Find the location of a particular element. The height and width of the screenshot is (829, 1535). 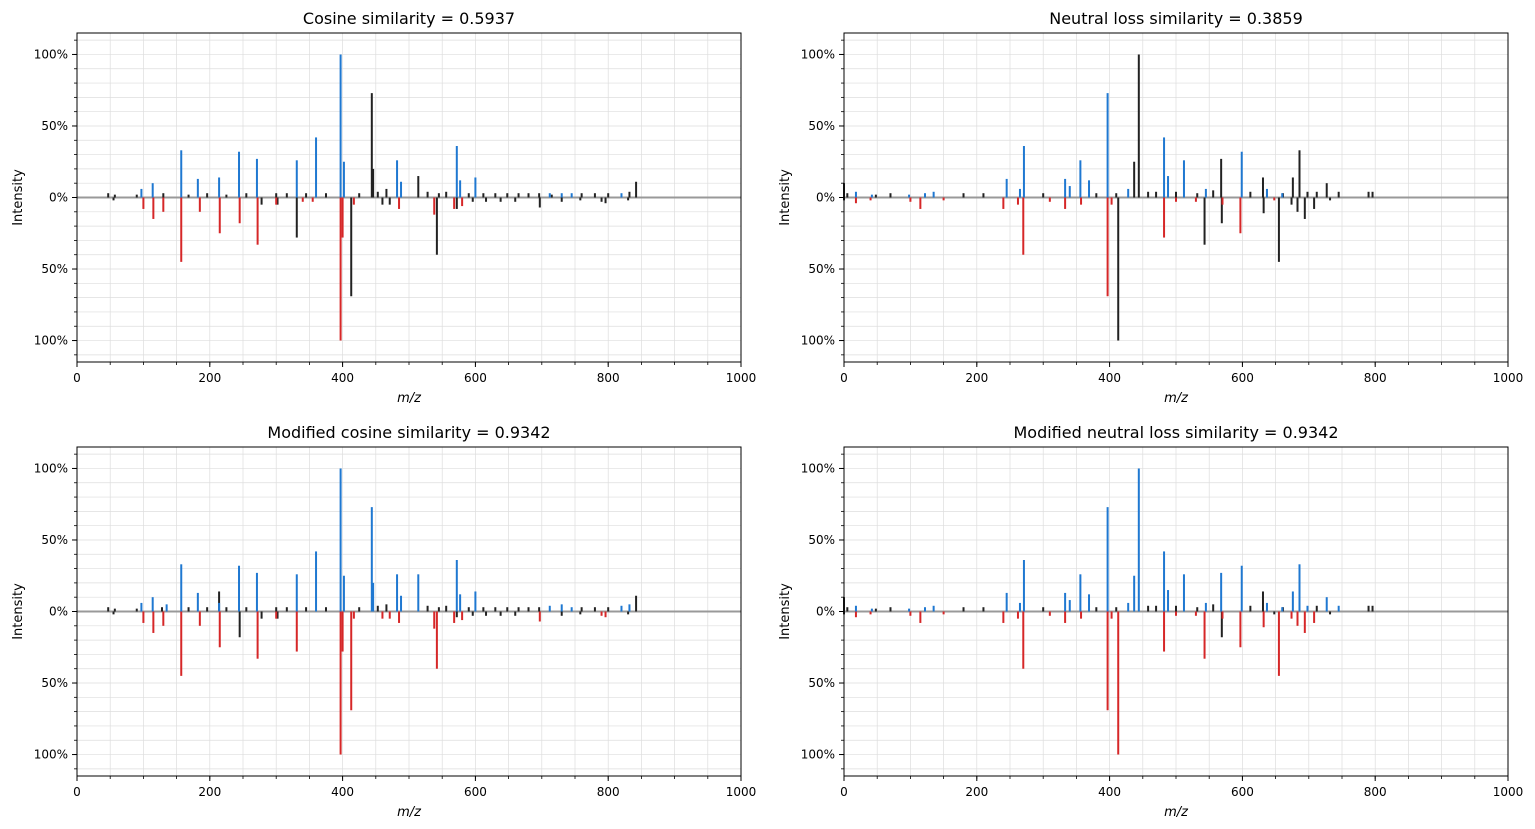

panel-title: Cosine similarity = 0.5937 is located at coordinates (409, 18).